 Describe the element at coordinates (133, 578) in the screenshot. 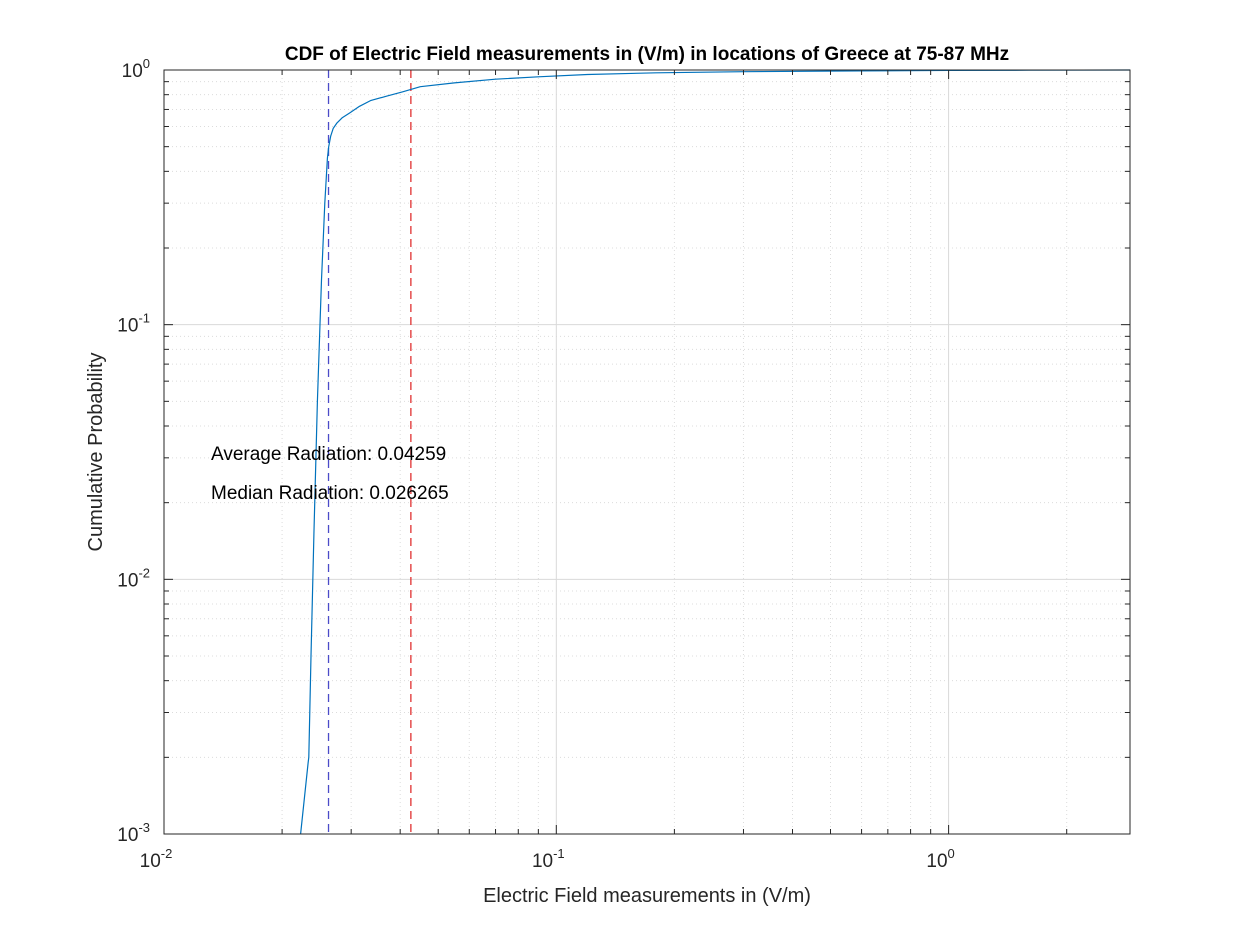

I see `y-tick-label: 10⁻²` at that location.